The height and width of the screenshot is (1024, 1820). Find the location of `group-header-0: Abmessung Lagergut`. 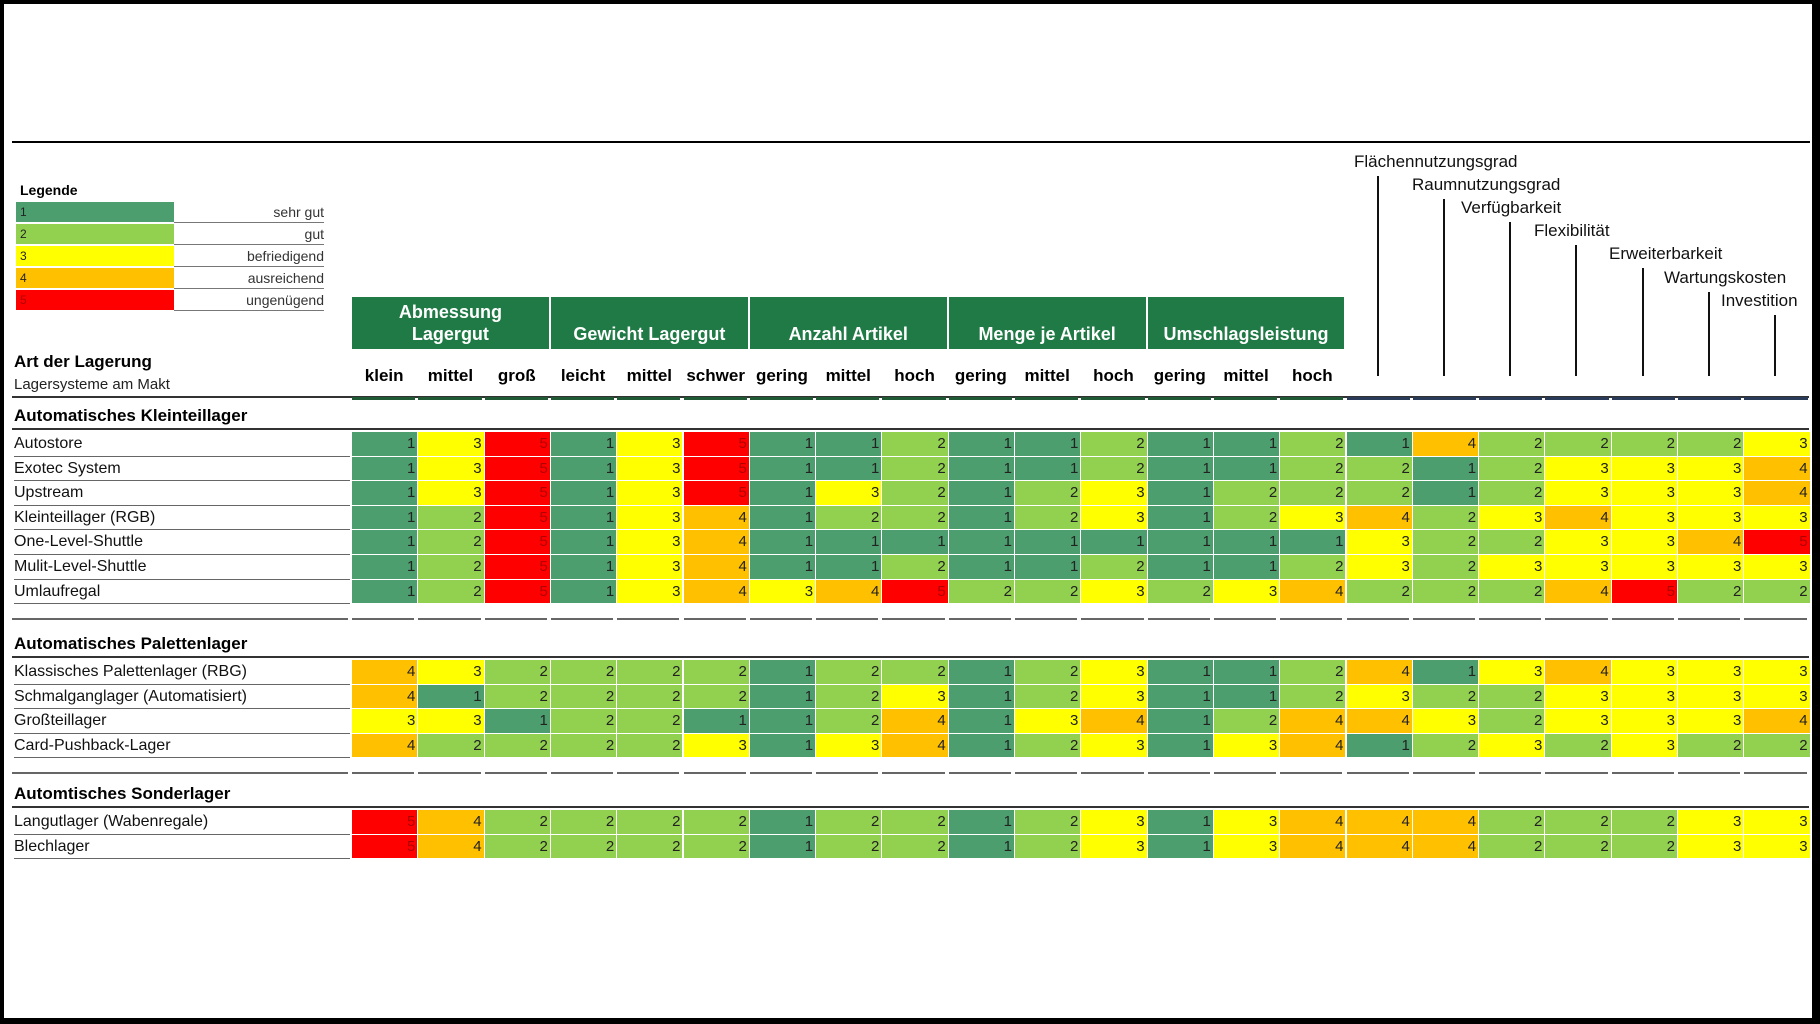

group-header-0: Abmessung Lagergut is located at coordinates (450, 323).